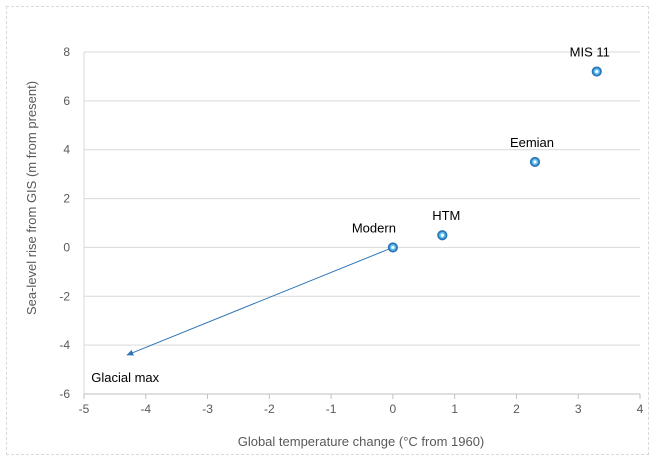  I want to click on x-tick-label: -3, so click(207, 409).